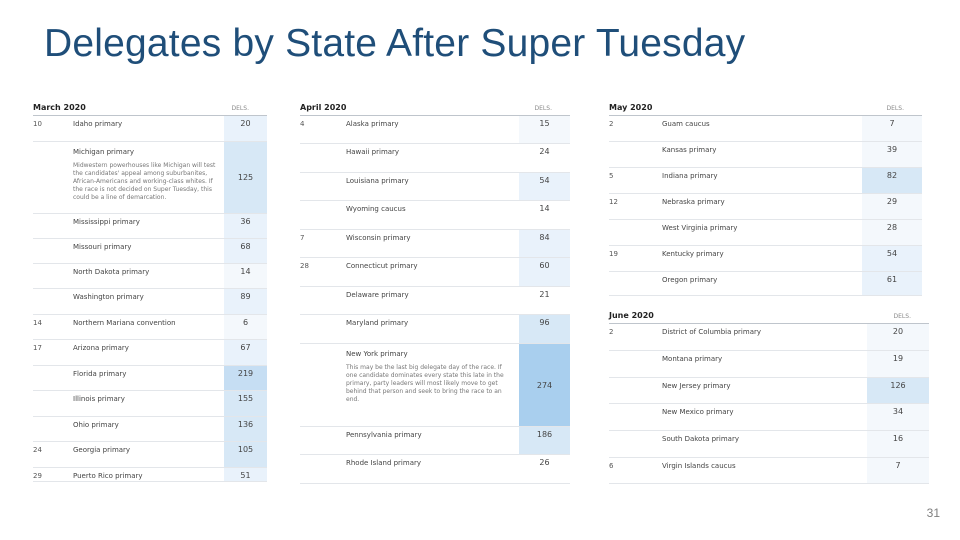 The image size is (960, 540). I want to click on delegate-count: 105, so click(245, 454).